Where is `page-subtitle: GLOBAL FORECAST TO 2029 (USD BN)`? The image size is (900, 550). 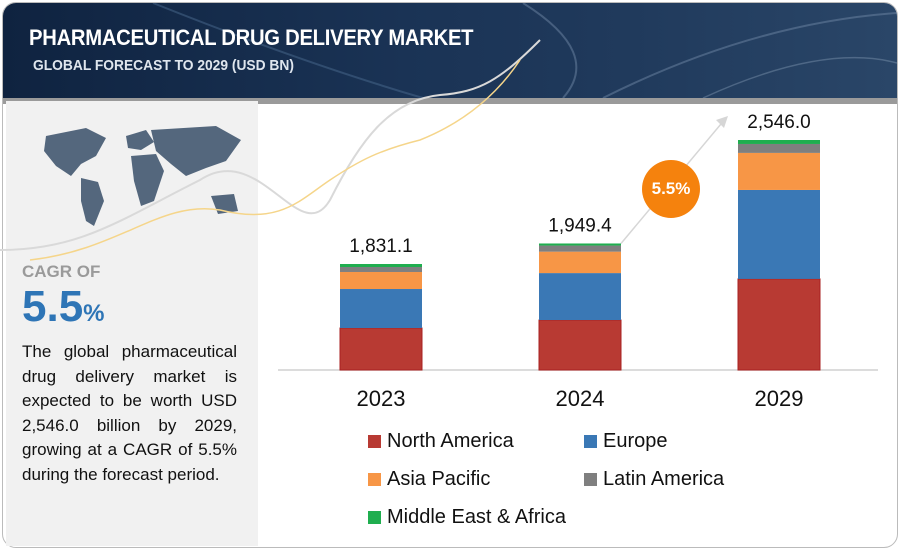
page-subtitle: GLOBAL FORECAST TO 2029 (USD BN) is located at coordinates (163, 65).